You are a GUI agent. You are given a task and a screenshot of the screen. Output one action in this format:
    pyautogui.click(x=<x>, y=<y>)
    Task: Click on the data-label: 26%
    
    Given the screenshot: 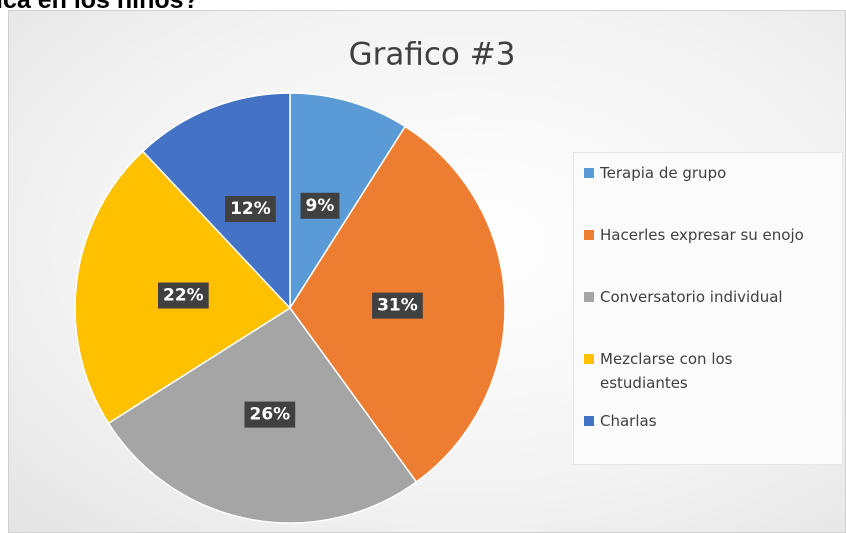 What is the action you would take?
    pyautogui.click(x=270, y=415)
    